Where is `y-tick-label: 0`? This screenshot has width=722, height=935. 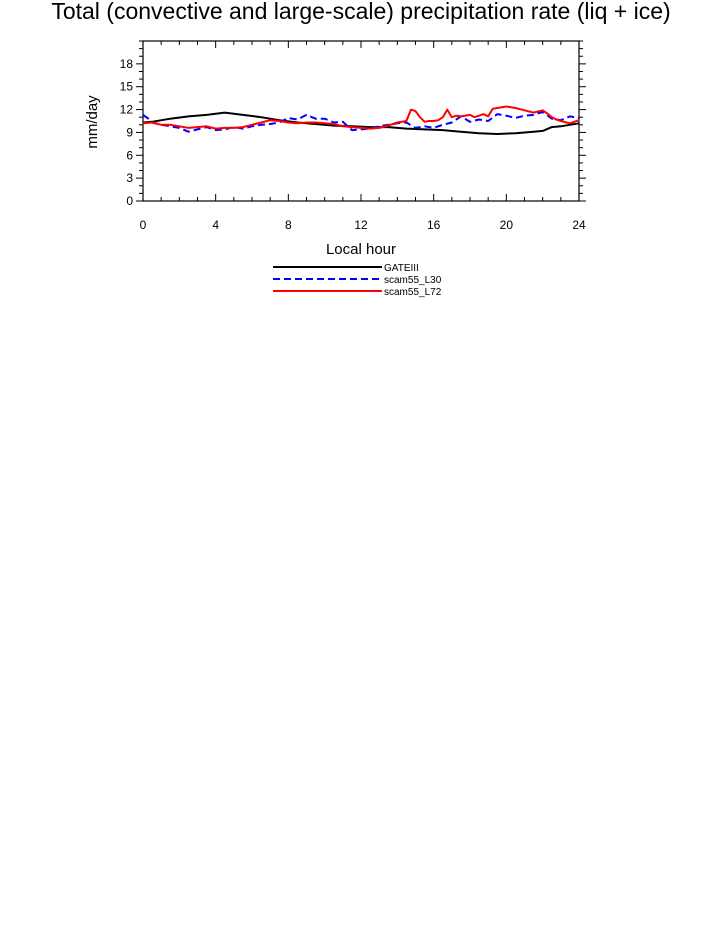 y-tick-label: 0 is located at coordinates (129, 201).